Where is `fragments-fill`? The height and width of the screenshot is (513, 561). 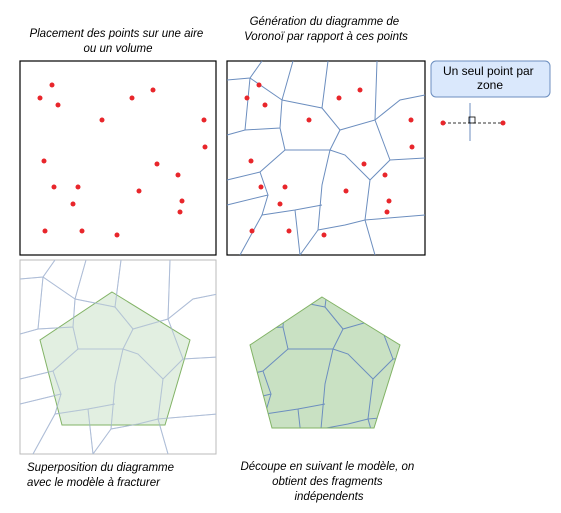 fragments-fill is located at coordinates (325, 362).